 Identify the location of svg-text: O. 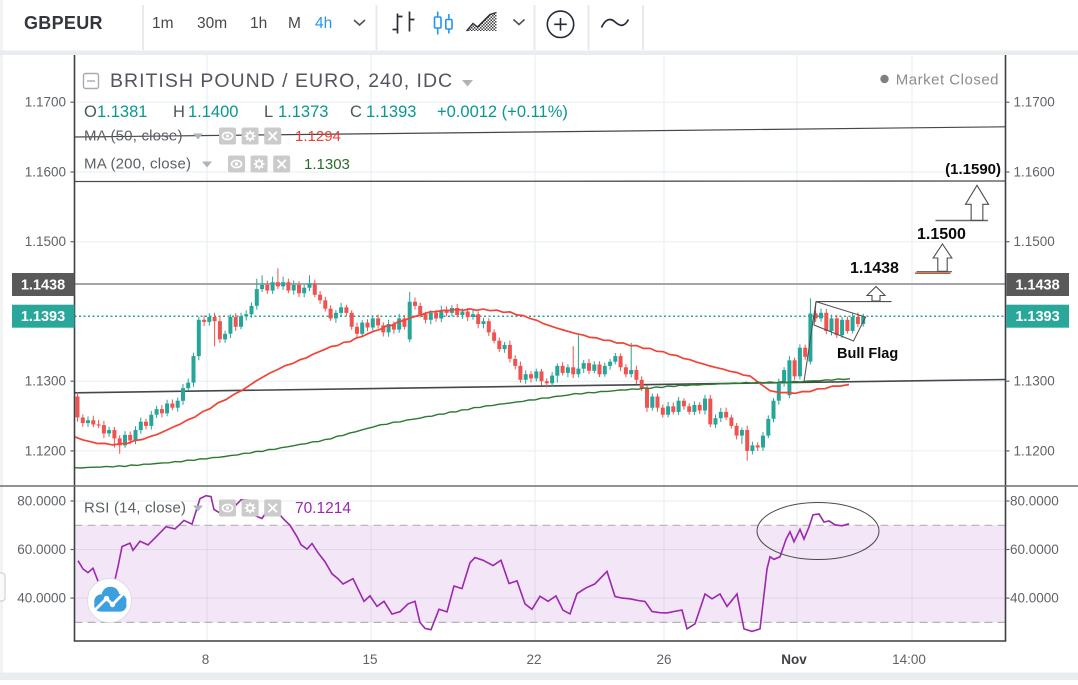
(90, 112).